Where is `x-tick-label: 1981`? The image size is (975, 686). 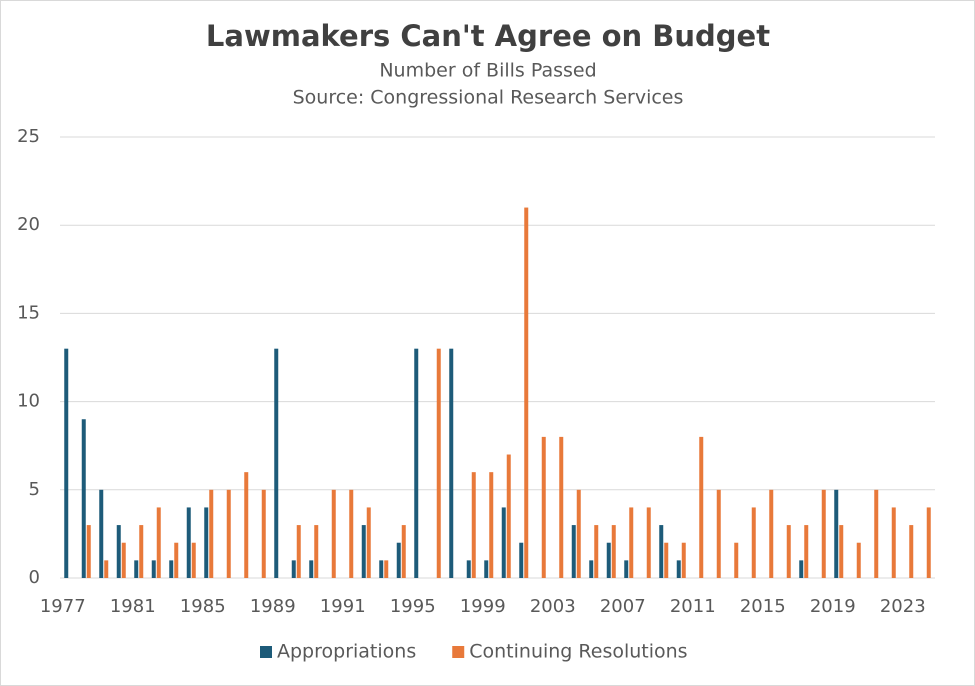 x-tick-label: 1981 is located at coordinates (133, 606).